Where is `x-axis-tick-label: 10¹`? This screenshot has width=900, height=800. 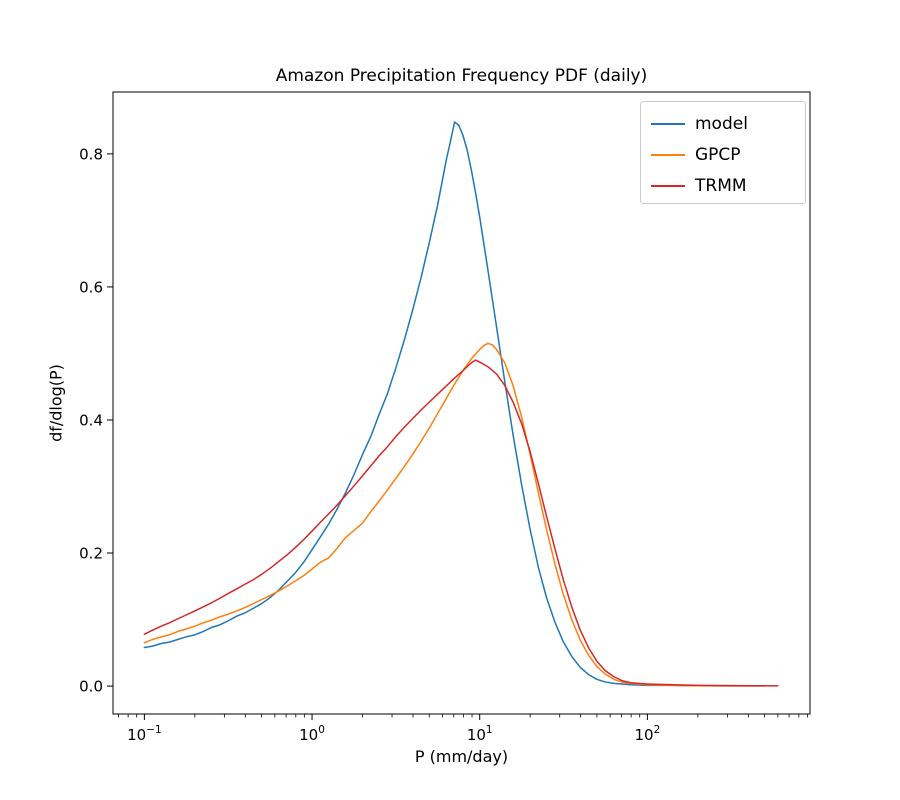
x-axis-tick-label: 10¹ is located at coordinates (480, 734).